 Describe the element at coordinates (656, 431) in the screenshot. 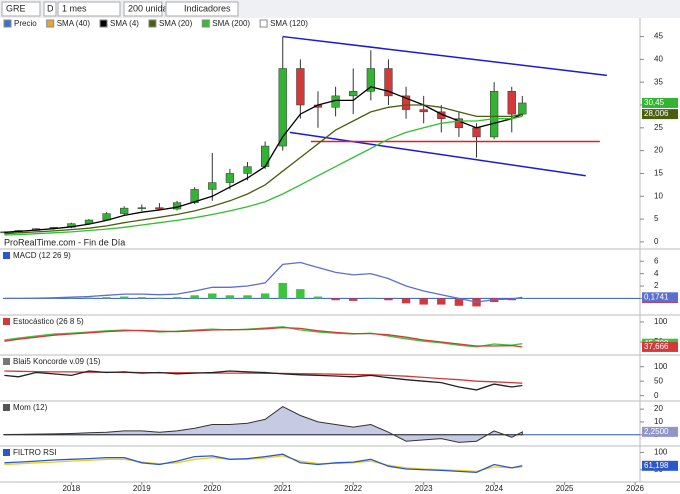

I see `last-value-label: 2,2500` at that location.